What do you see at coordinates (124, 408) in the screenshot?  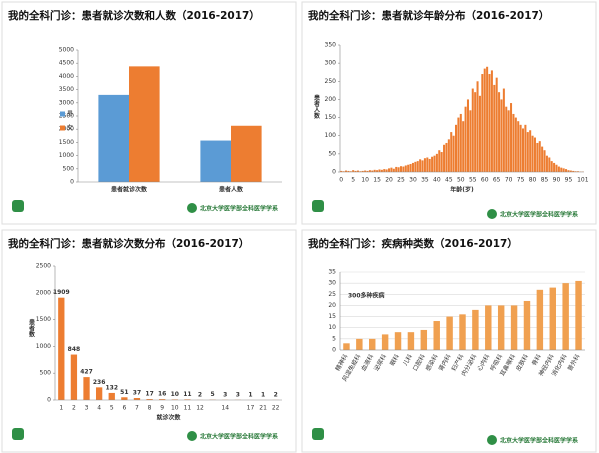 I see `x-tick-label: 6` at bounding box center [124, 408].